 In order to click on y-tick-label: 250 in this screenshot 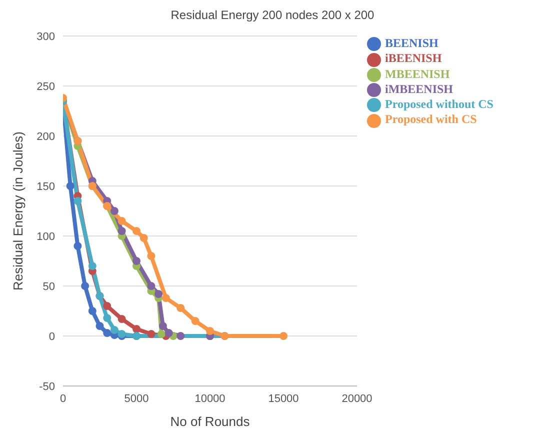, I will do `click(45, 86)`.